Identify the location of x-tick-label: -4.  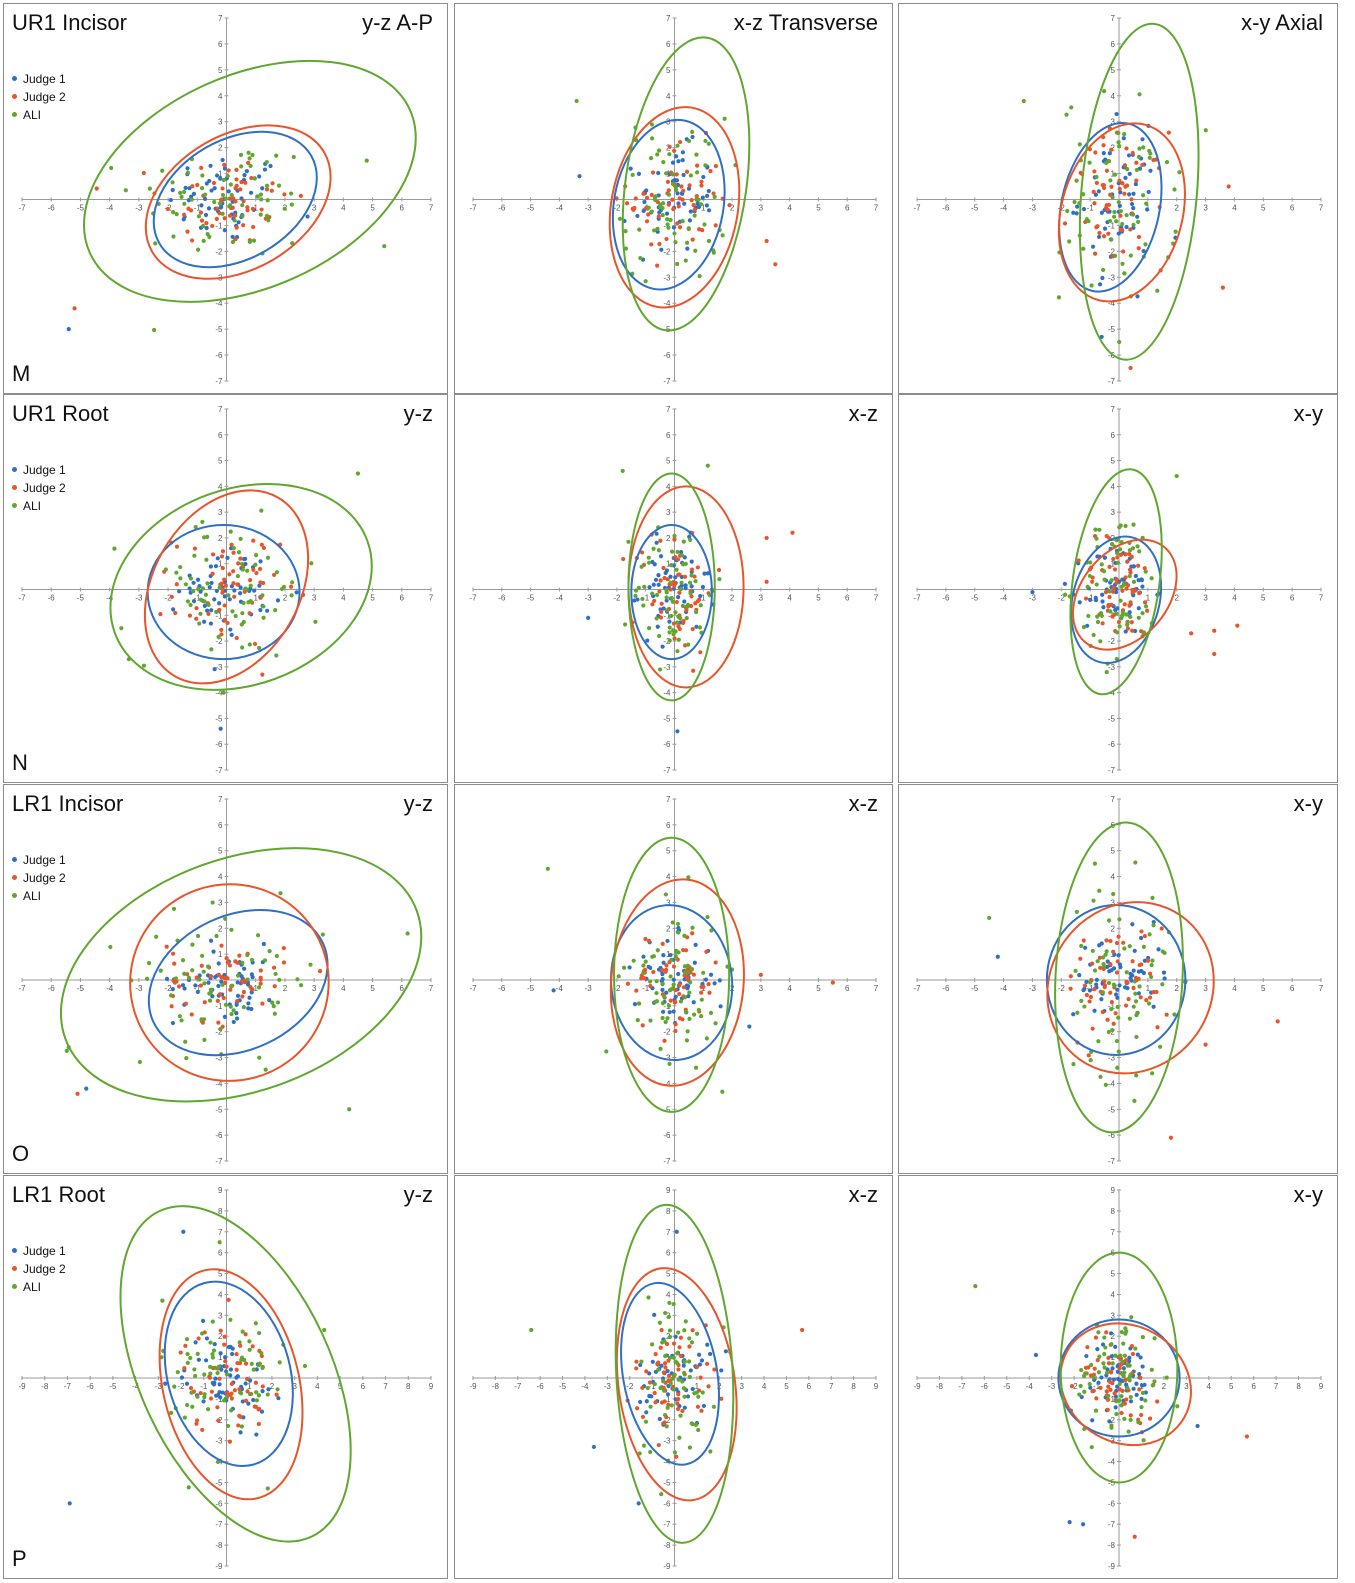
(1004, 988).